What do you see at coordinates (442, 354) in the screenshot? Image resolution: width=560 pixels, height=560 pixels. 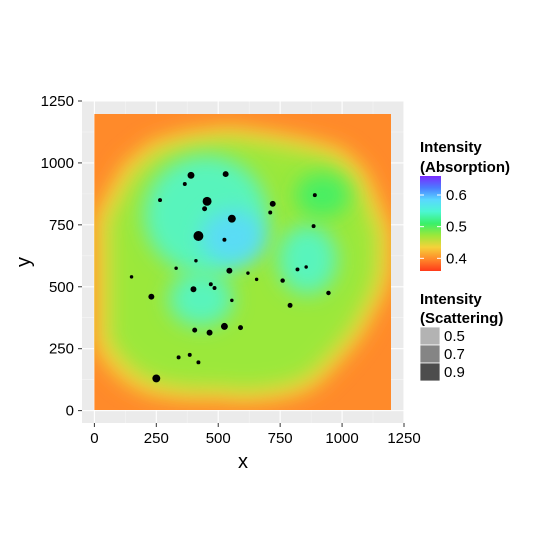 I see `legend-scattering-keys: 0.50.70.9` at bounding box center [442, 354].